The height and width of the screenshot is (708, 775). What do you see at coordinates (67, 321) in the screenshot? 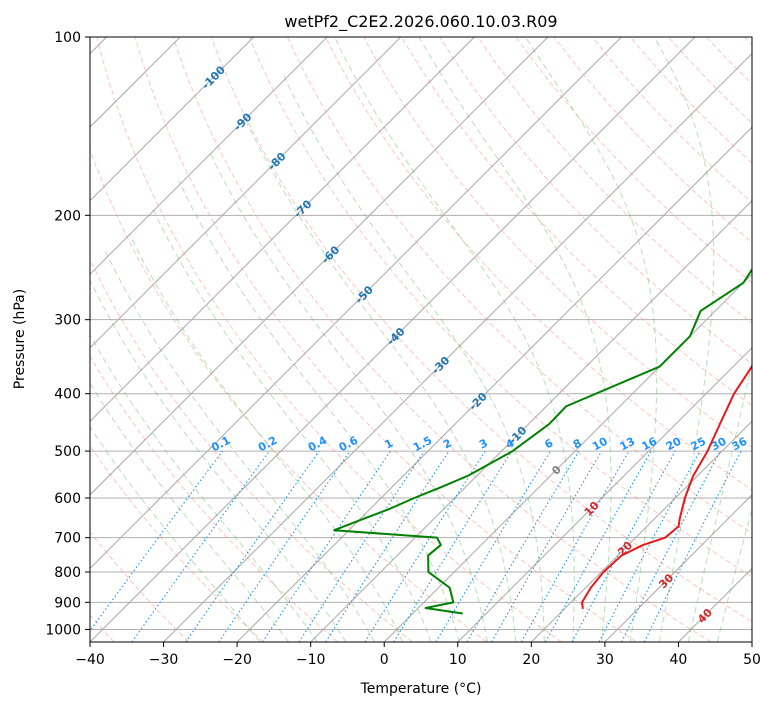
I see `y-tick-label: 300` at bounding box center [67, 321].